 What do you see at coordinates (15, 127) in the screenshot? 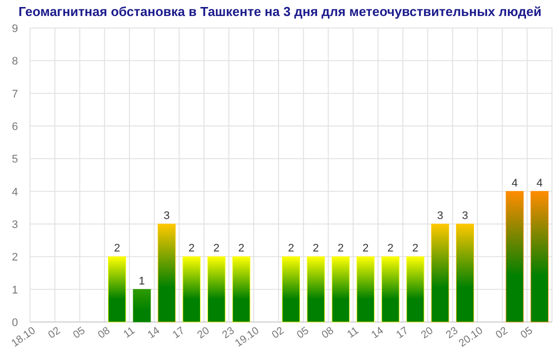
I see `y-tick-label: 6` at bounding box center [15, 127].